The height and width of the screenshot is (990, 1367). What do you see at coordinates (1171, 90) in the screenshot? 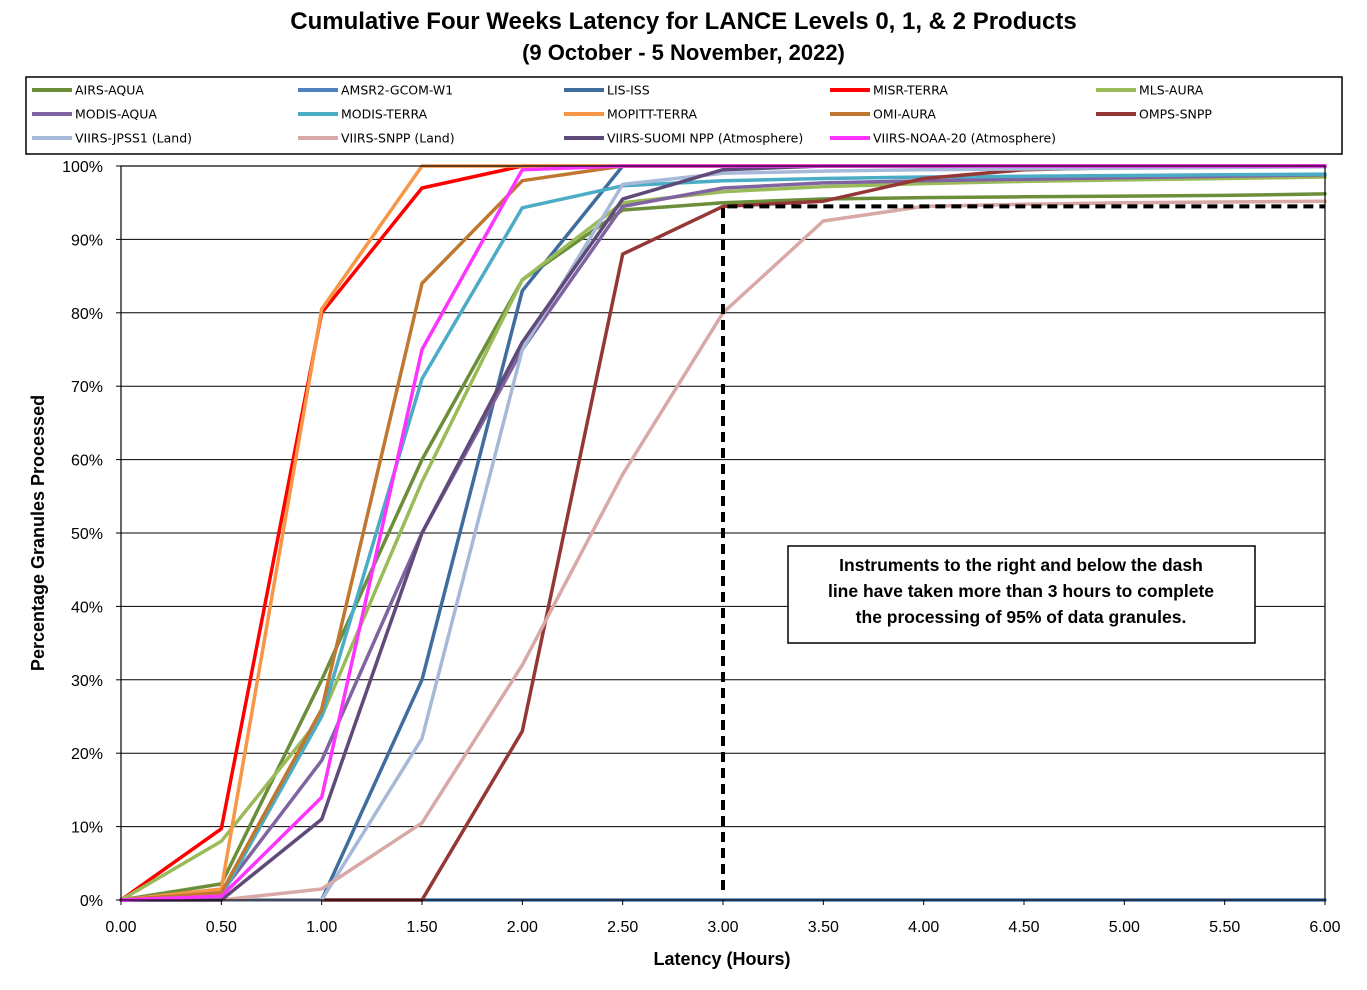
I see `legend-label: MLS-AURA` at bounding box center [1171, 90].